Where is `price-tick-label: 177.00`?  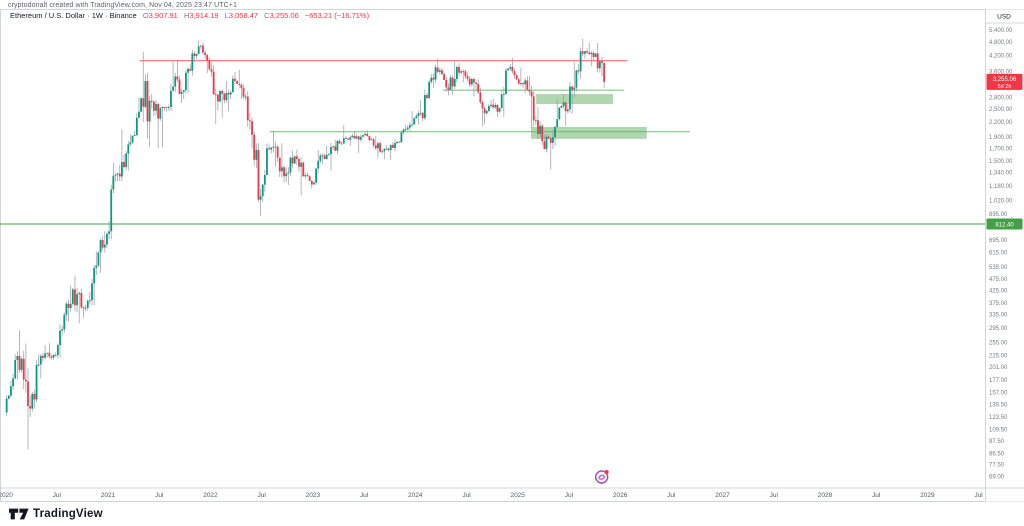 price-tick-label: 177.00 is located at coordinates (998, 381).